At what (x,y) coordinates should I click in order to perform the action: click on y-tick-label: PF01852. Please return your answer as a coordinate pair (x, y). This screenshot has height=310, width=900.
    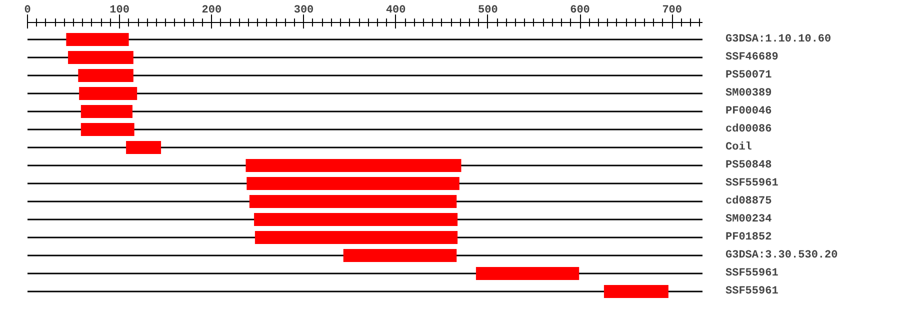
    Looking at the image, I should click on (749, 238).